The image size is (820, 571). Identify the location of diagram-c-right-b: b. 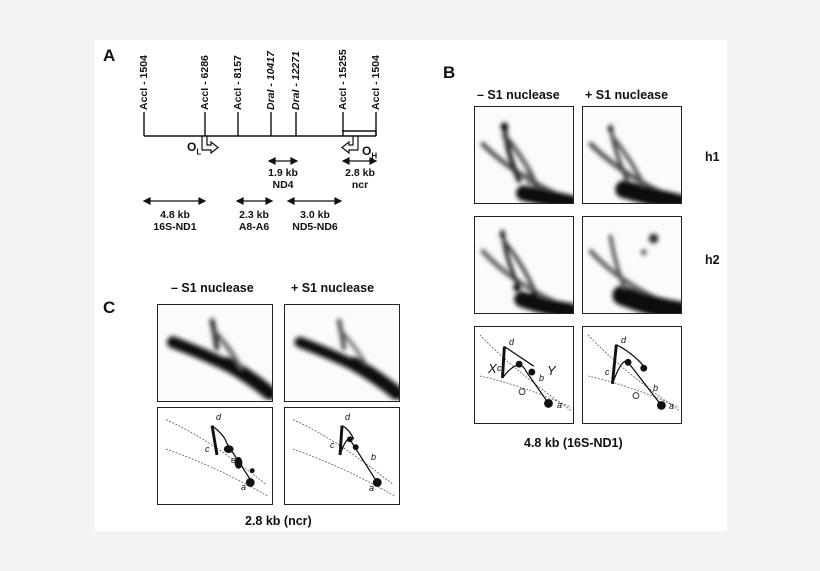
(374, 457).